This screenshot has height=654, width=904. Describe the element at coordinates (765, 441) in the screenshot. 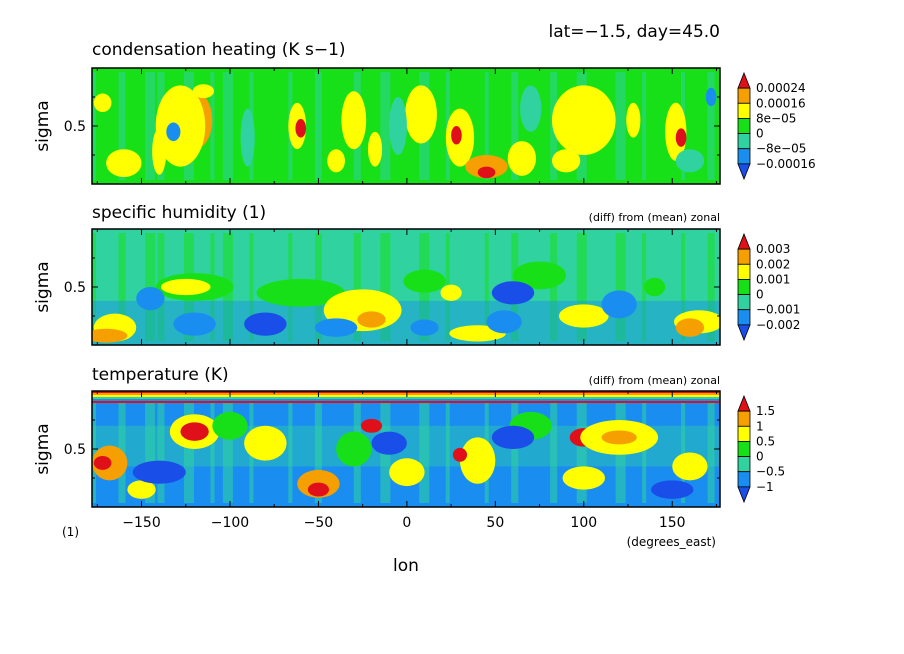

I see `colorbar-label: 0.5` at that location.